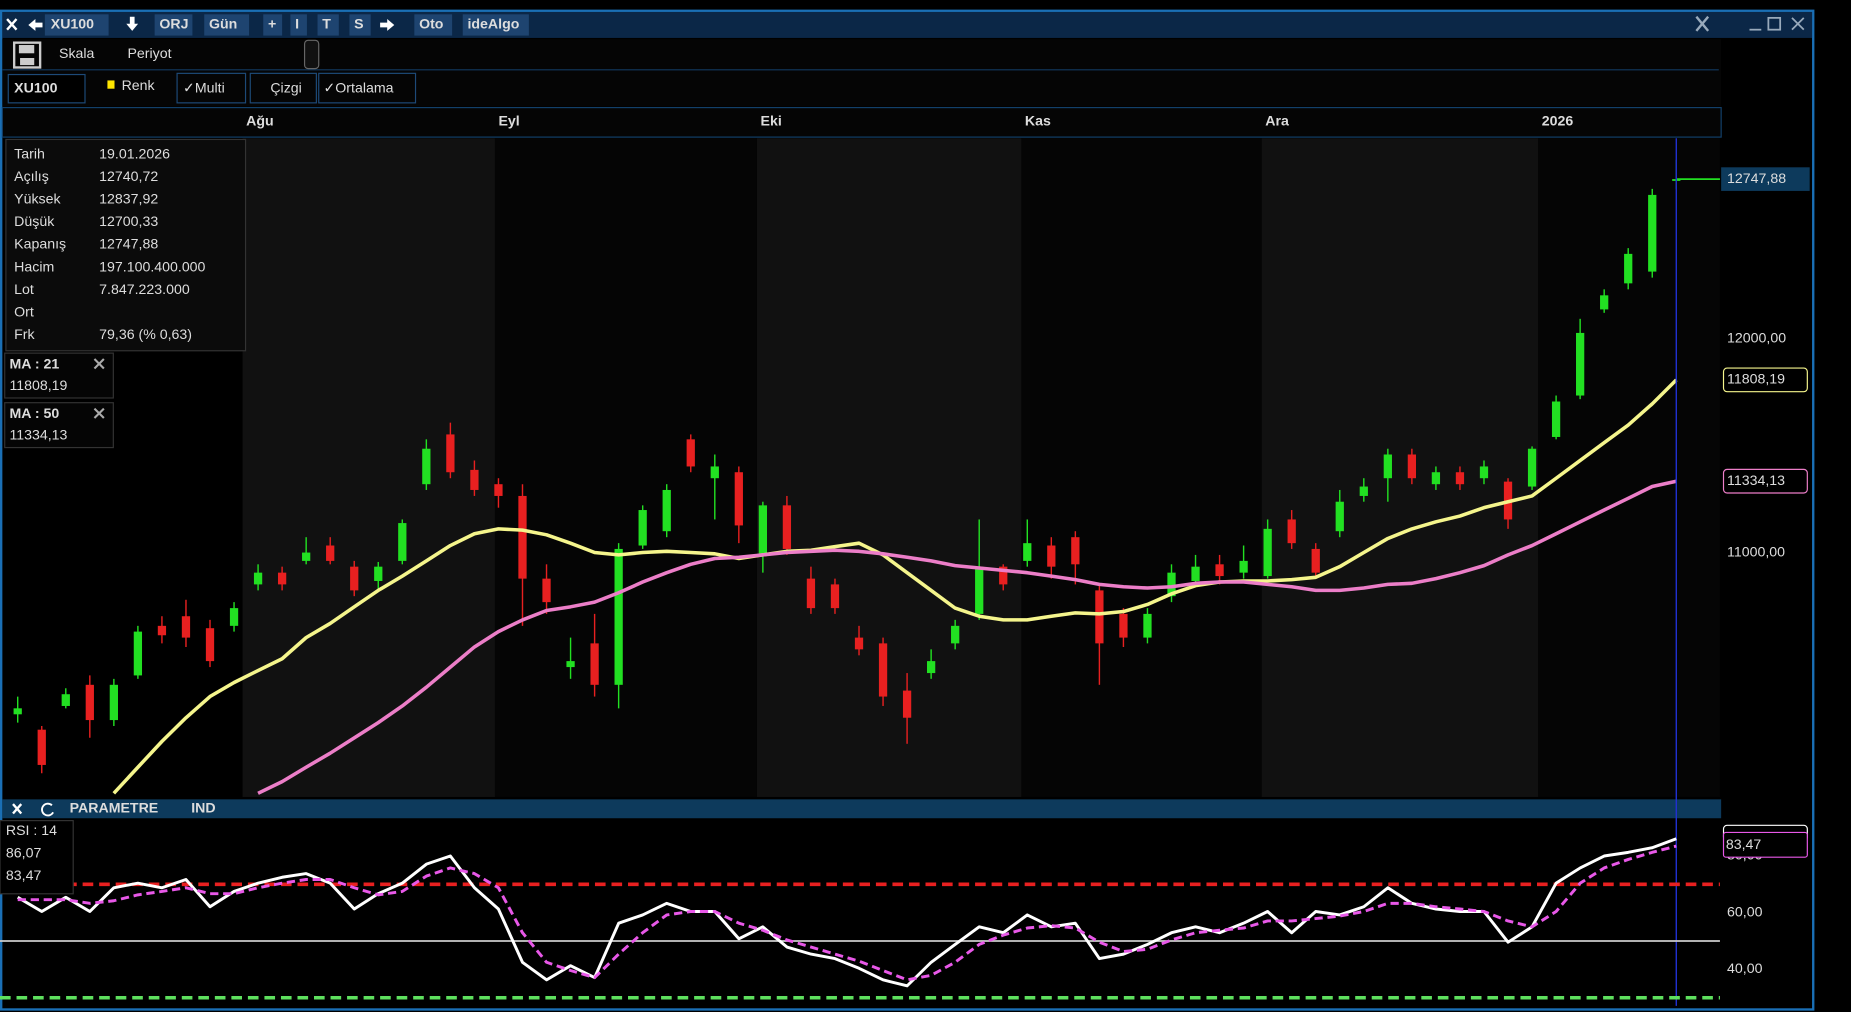 The width and height of the screenshot is (1851, 1012). I want to click on refresh-icon, so click(47, 809).